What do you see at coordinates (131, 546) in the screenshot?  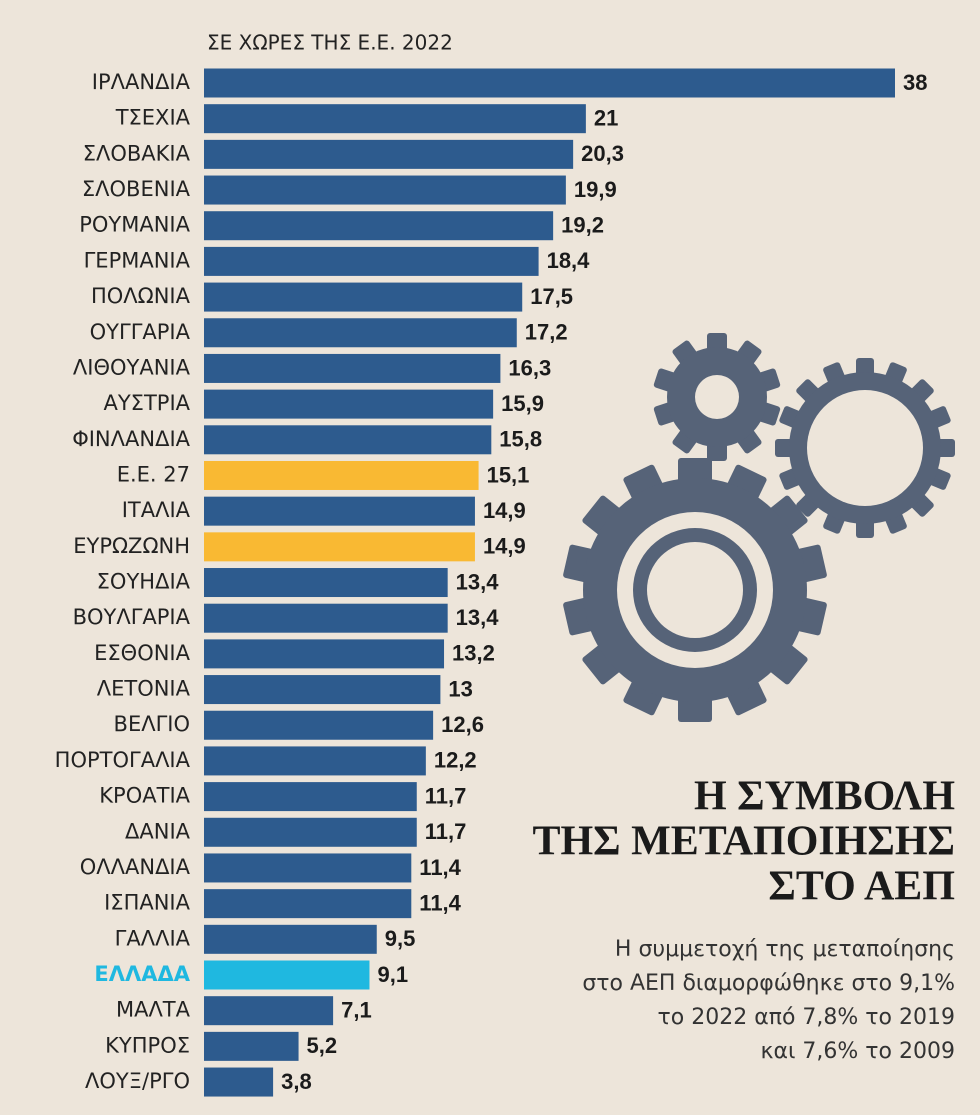 I see `y-tick-label: ΕΥΡΩΖΩΝΗ` at bounding box center [131, 546].